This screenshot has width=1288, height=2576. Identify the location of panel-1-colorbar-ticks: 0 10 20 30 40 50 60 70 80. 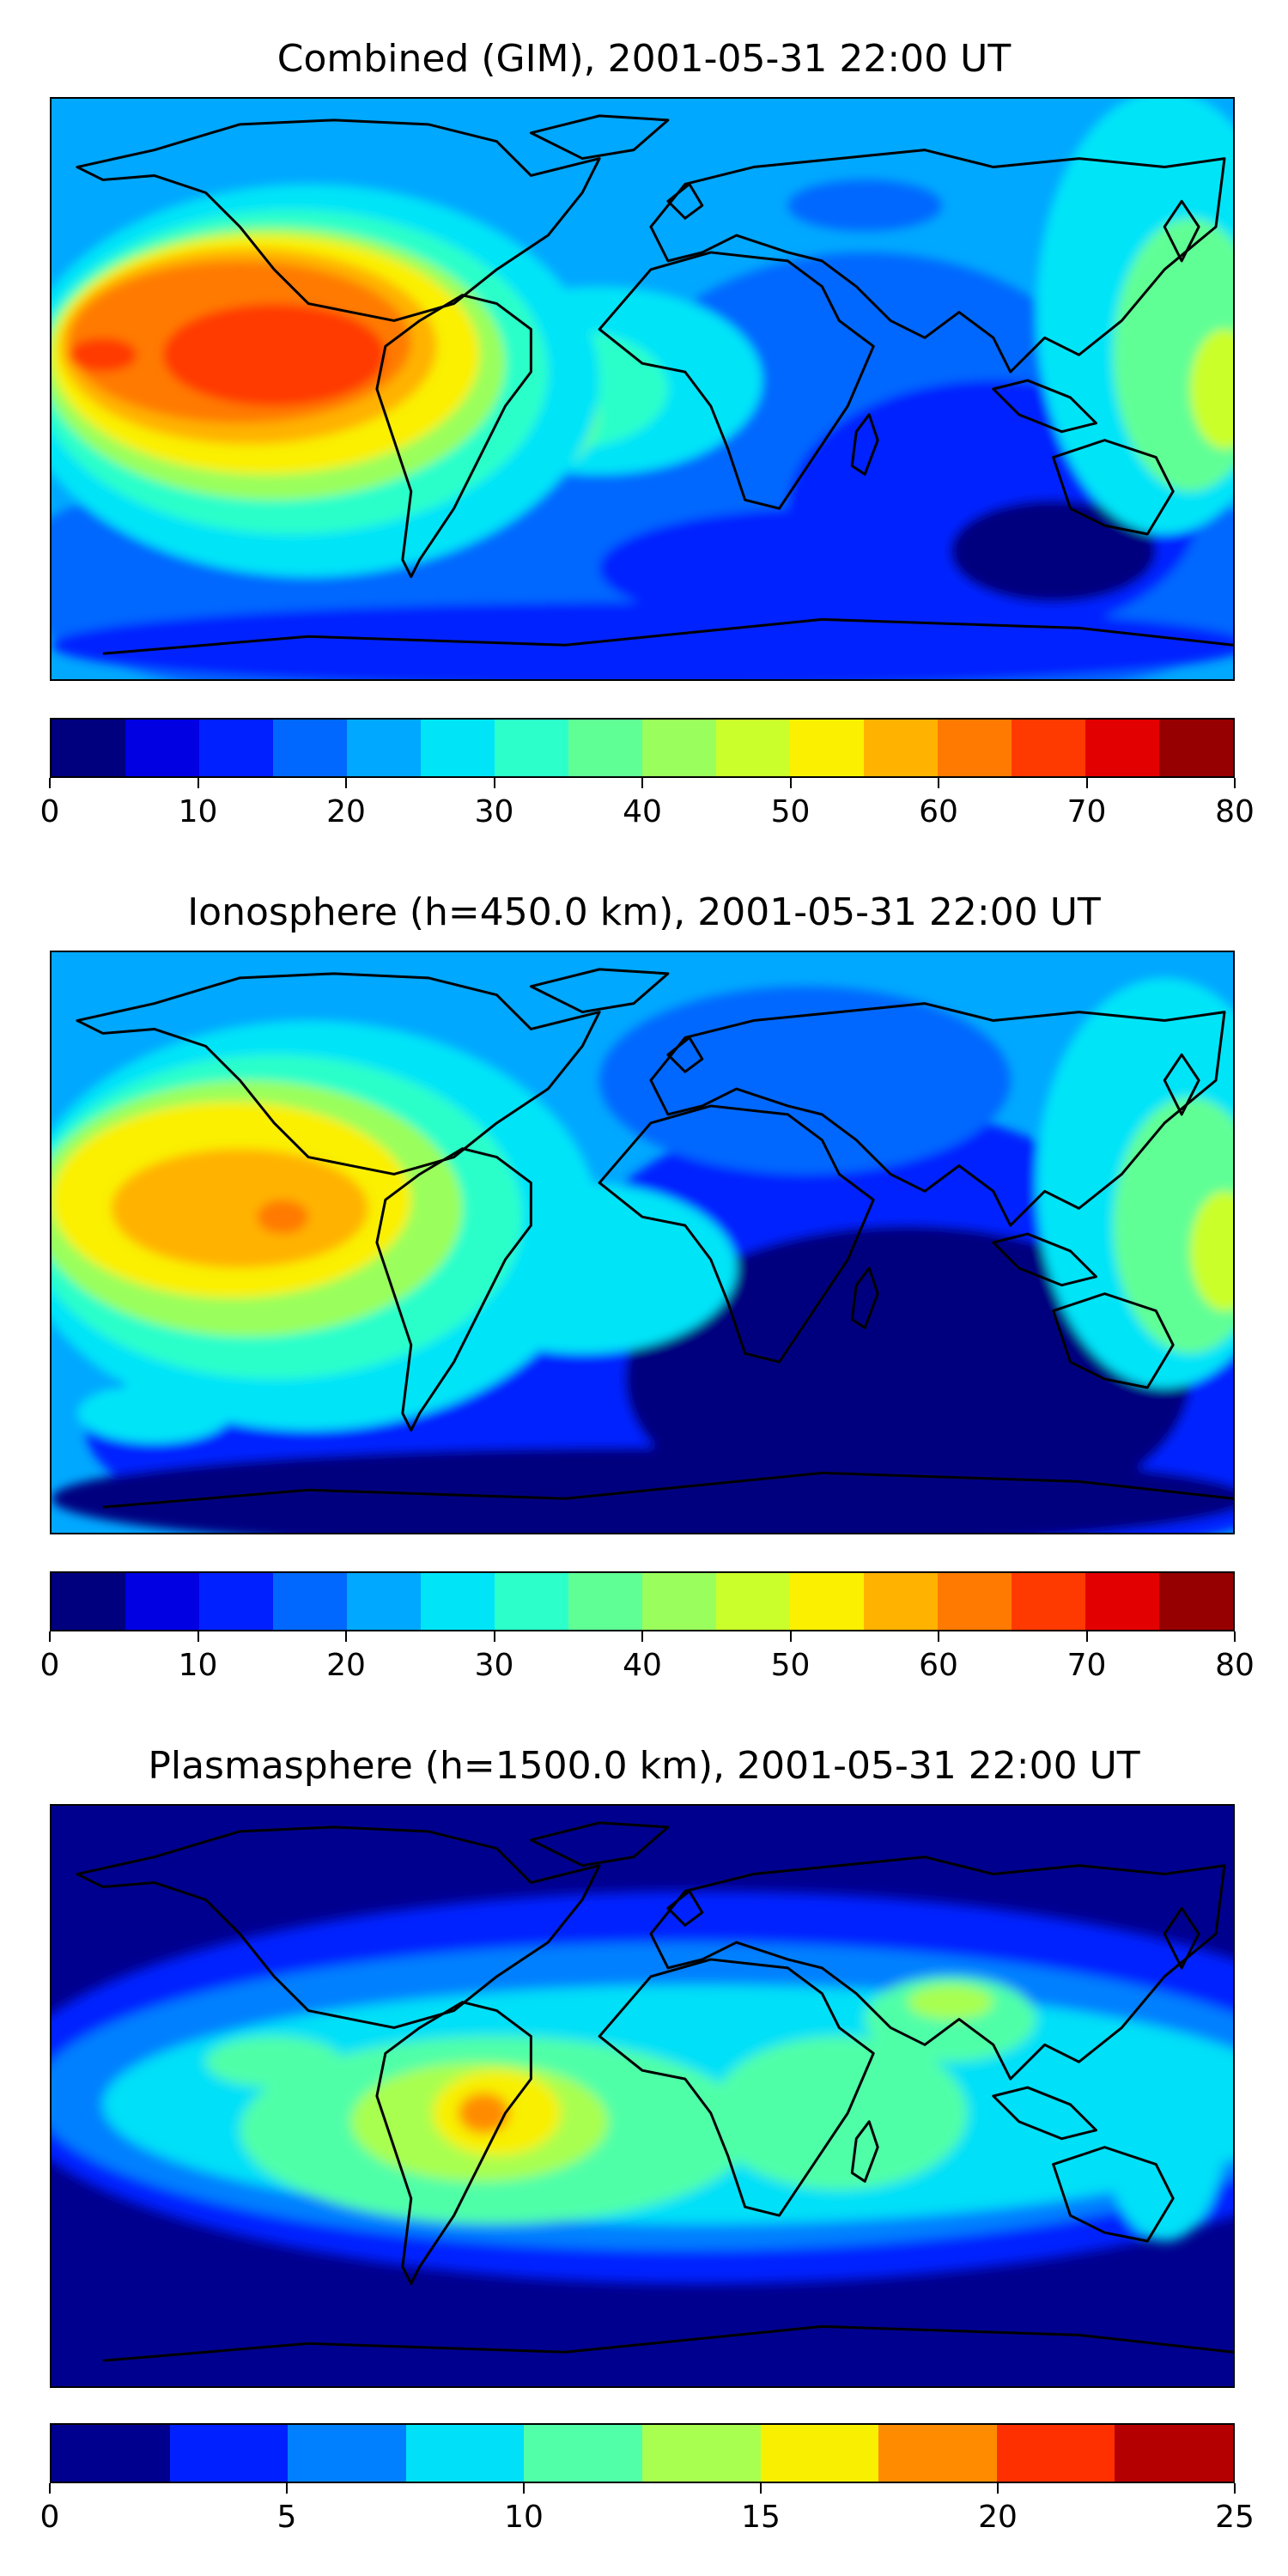
(647, 803).